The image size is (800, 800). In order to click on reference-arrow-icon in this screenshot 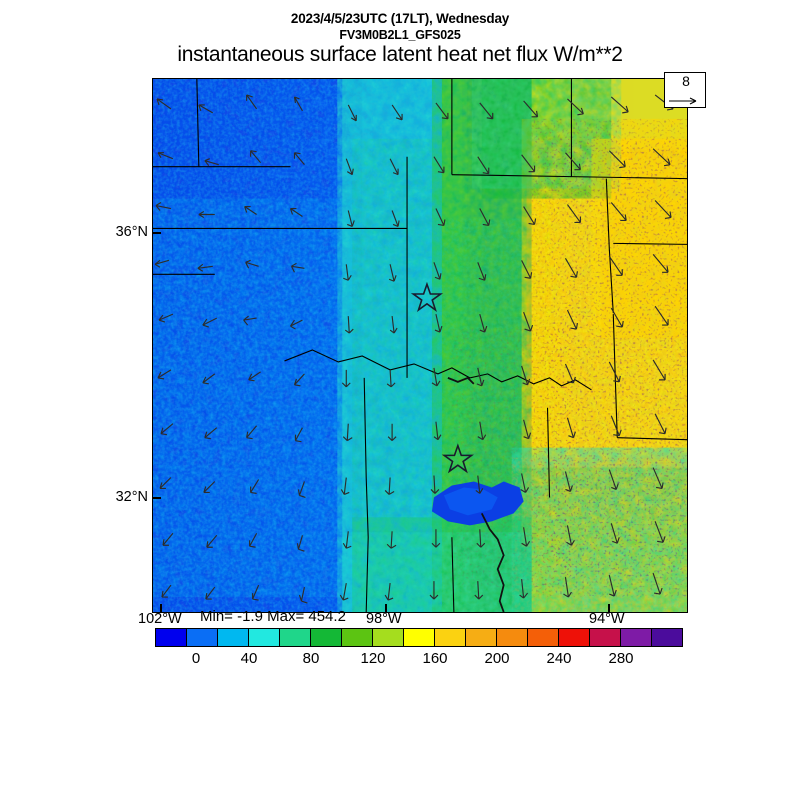, I will do `click(683, 101)`.